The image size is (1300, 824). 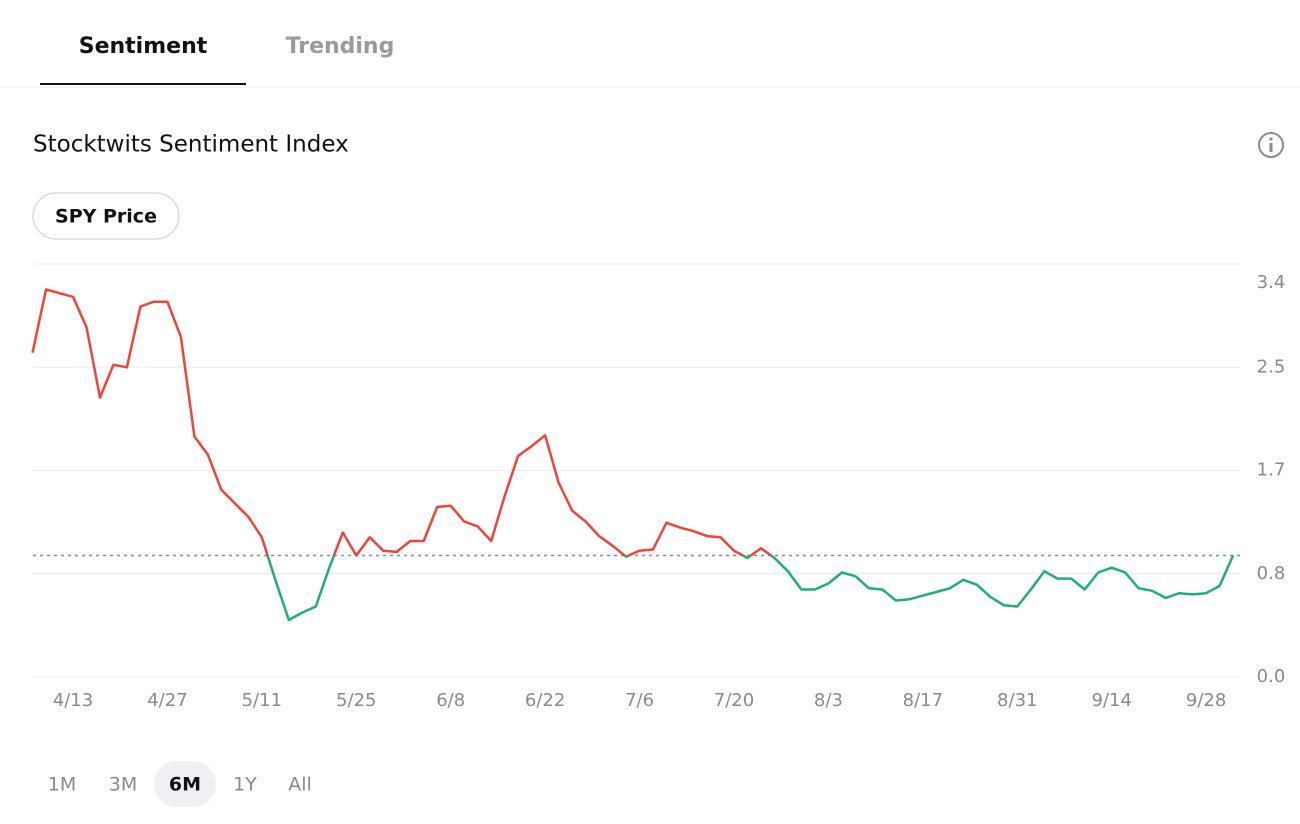 I want to click on y-tick-label: 0.8, so click(x=1271, y=573).